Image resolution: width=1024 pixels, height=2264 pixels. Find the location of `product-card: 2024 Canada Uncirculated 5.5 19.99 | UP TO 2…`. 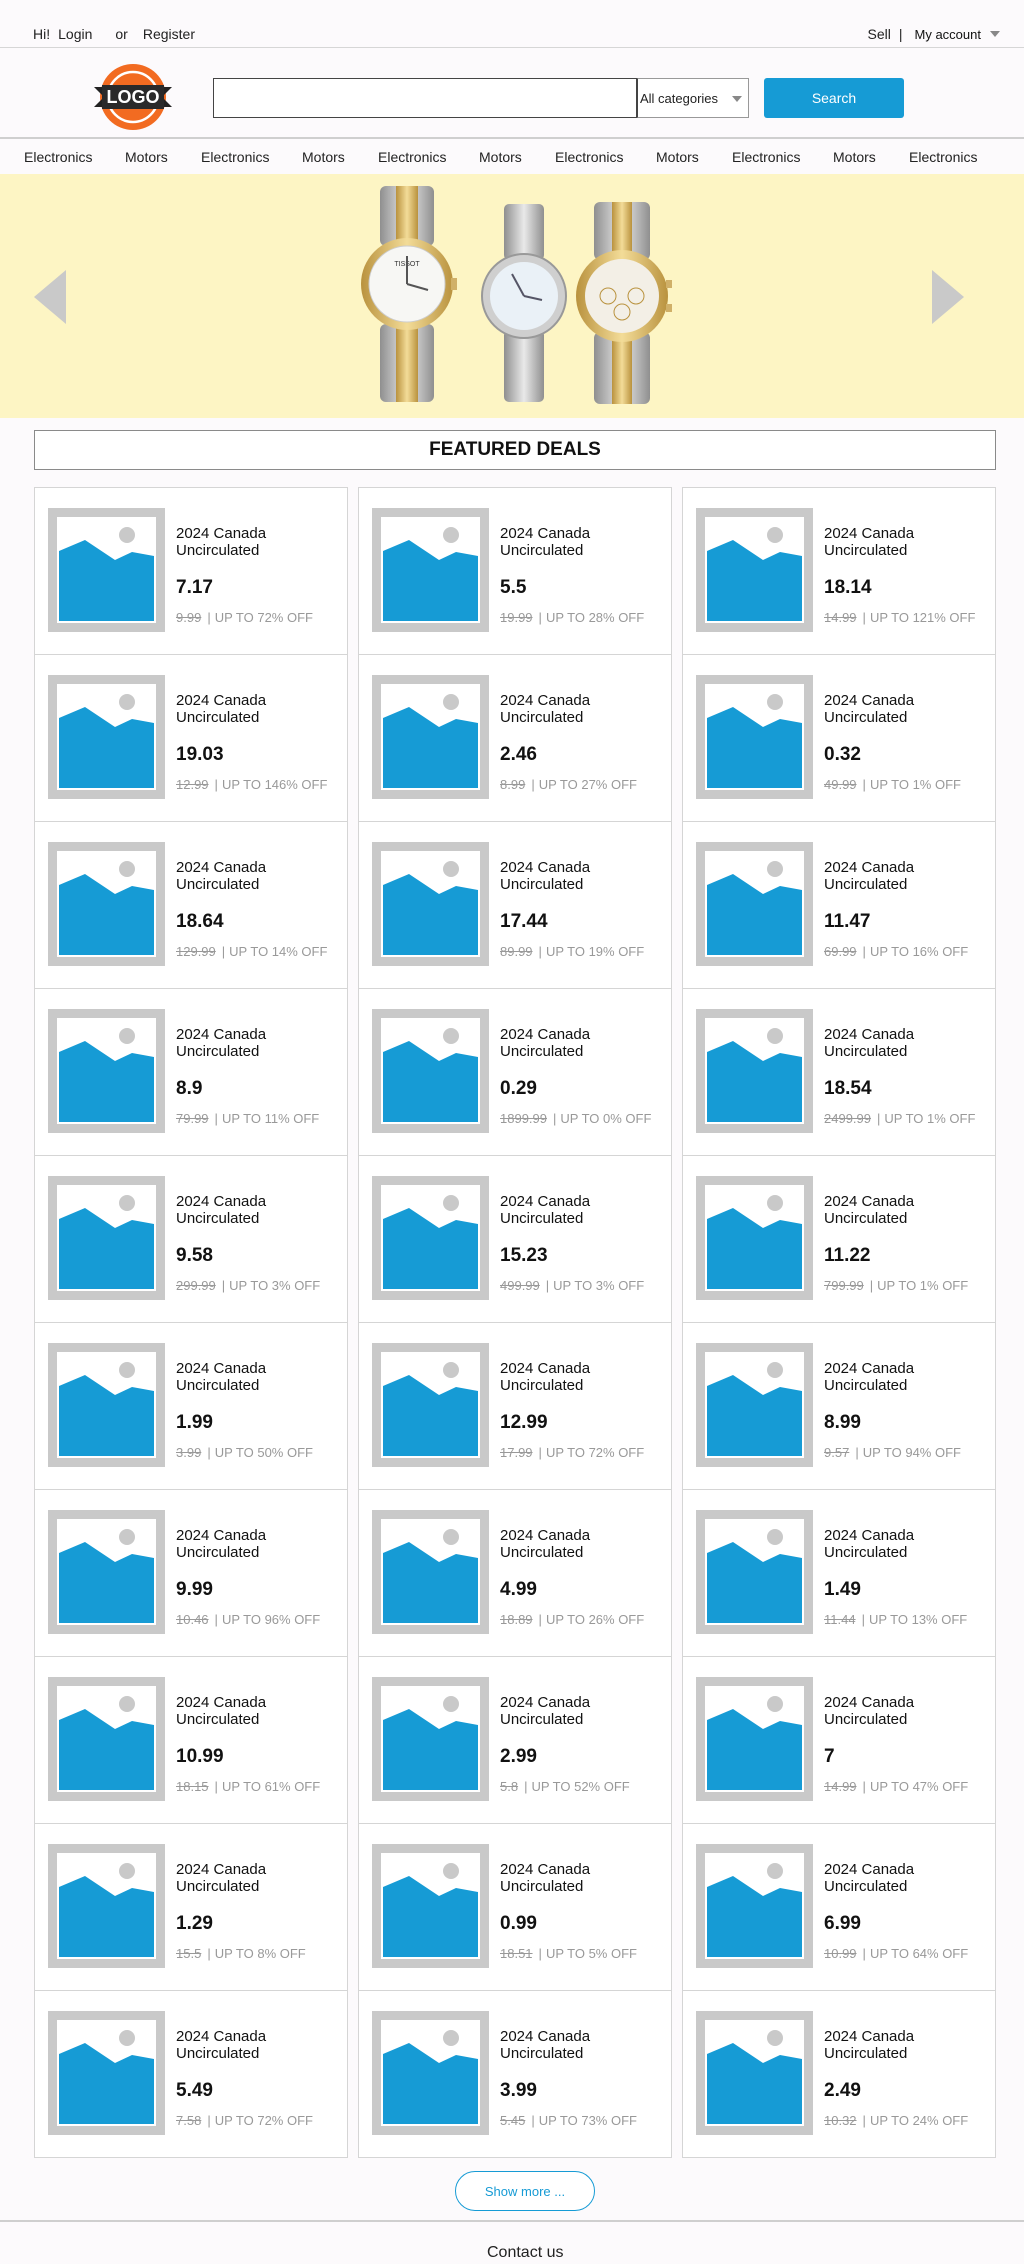

product-card: 2024 Canada Uncirculated 5.5 19.99 | UP TO 2… is located at coordinates (515, 571).